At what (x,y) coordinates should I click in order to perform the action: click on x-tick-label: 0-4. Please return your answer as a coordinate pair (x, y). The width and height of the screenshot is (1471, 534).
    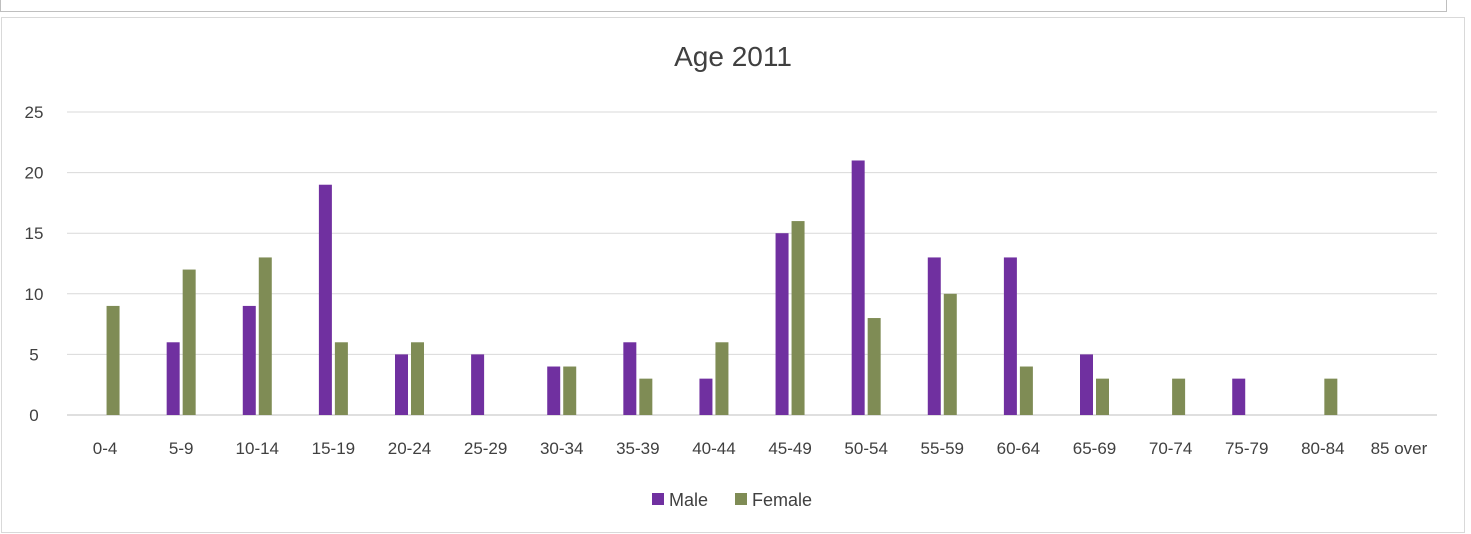
    Looking at the image, I should click on (105, 448).